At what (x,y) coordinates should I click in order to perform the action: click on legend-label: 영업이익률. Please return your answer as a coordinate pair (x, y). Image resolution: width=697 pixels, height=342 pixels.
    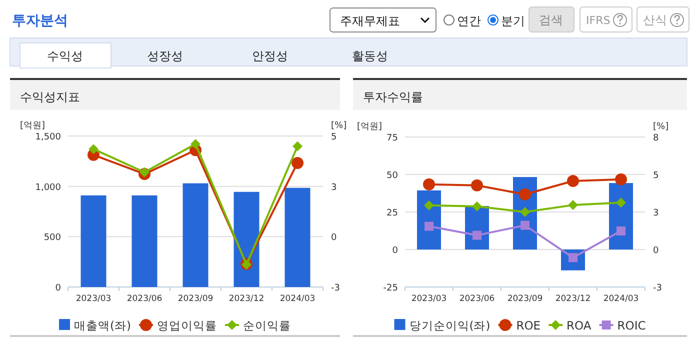
    Looking at the image, I should click on (186, 325).